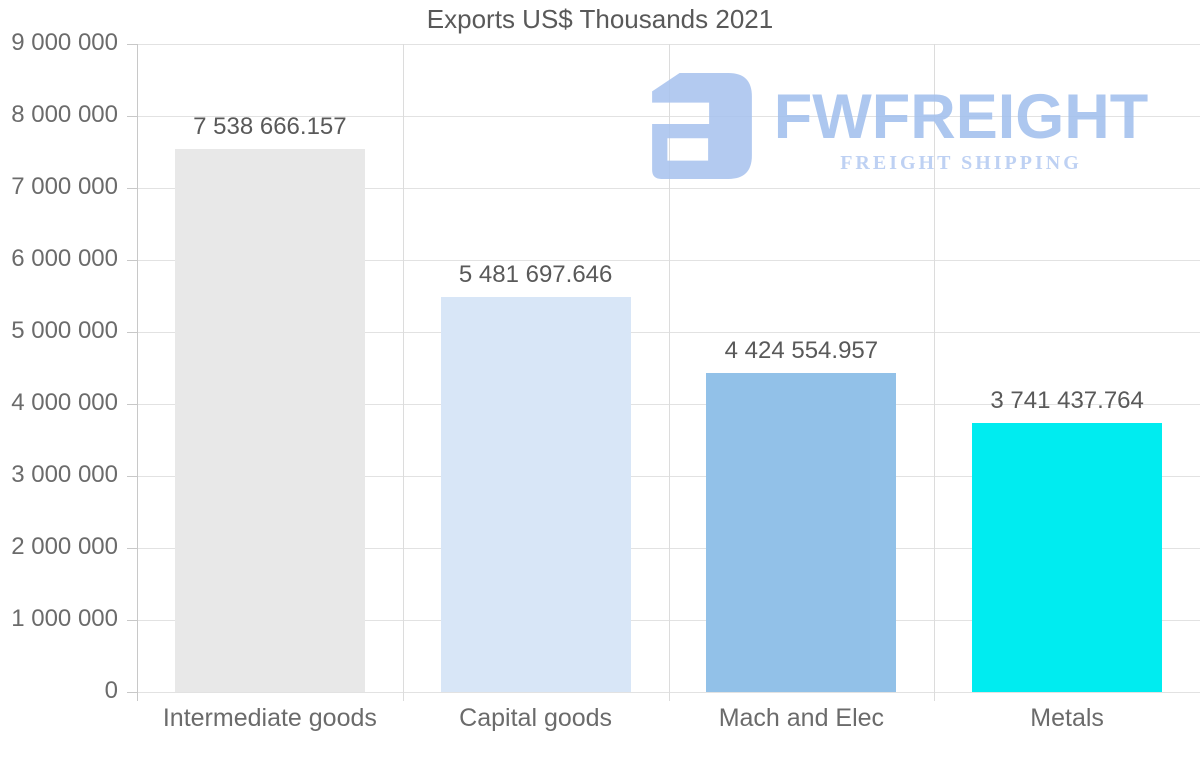  What do you see at coordinates (702, 126) in the screenshot?
I see `fwfreight-logo-icon` at bounding box center [702, 126].